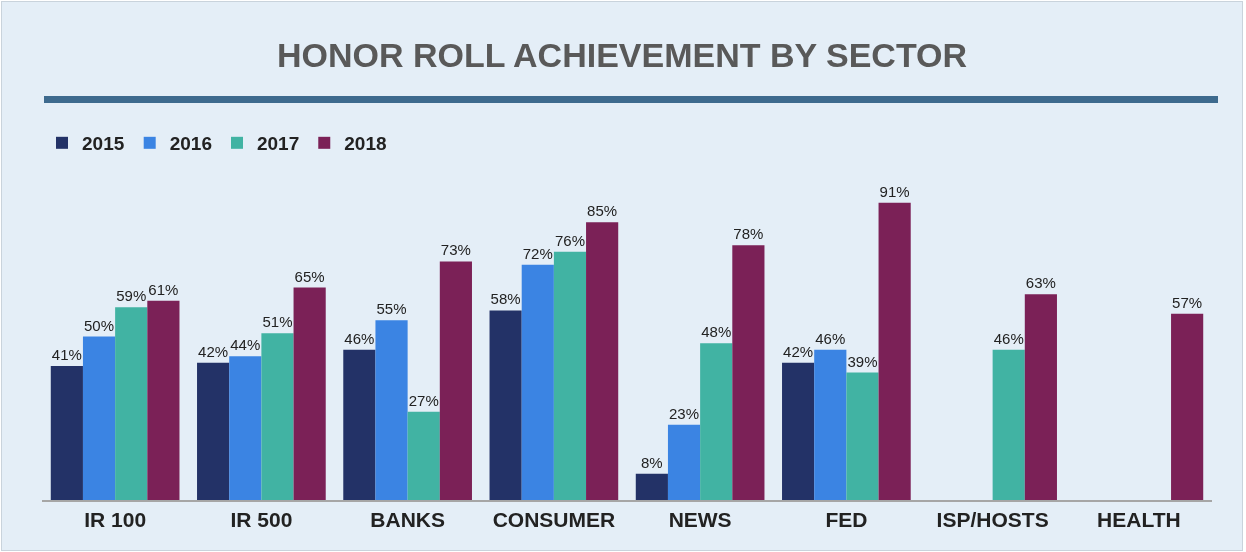 The height and width of the screenshot is (552, 1246). Describe the element at coordinates (131, 296) in the screenshot. I see `data-label: 59%` at that location.